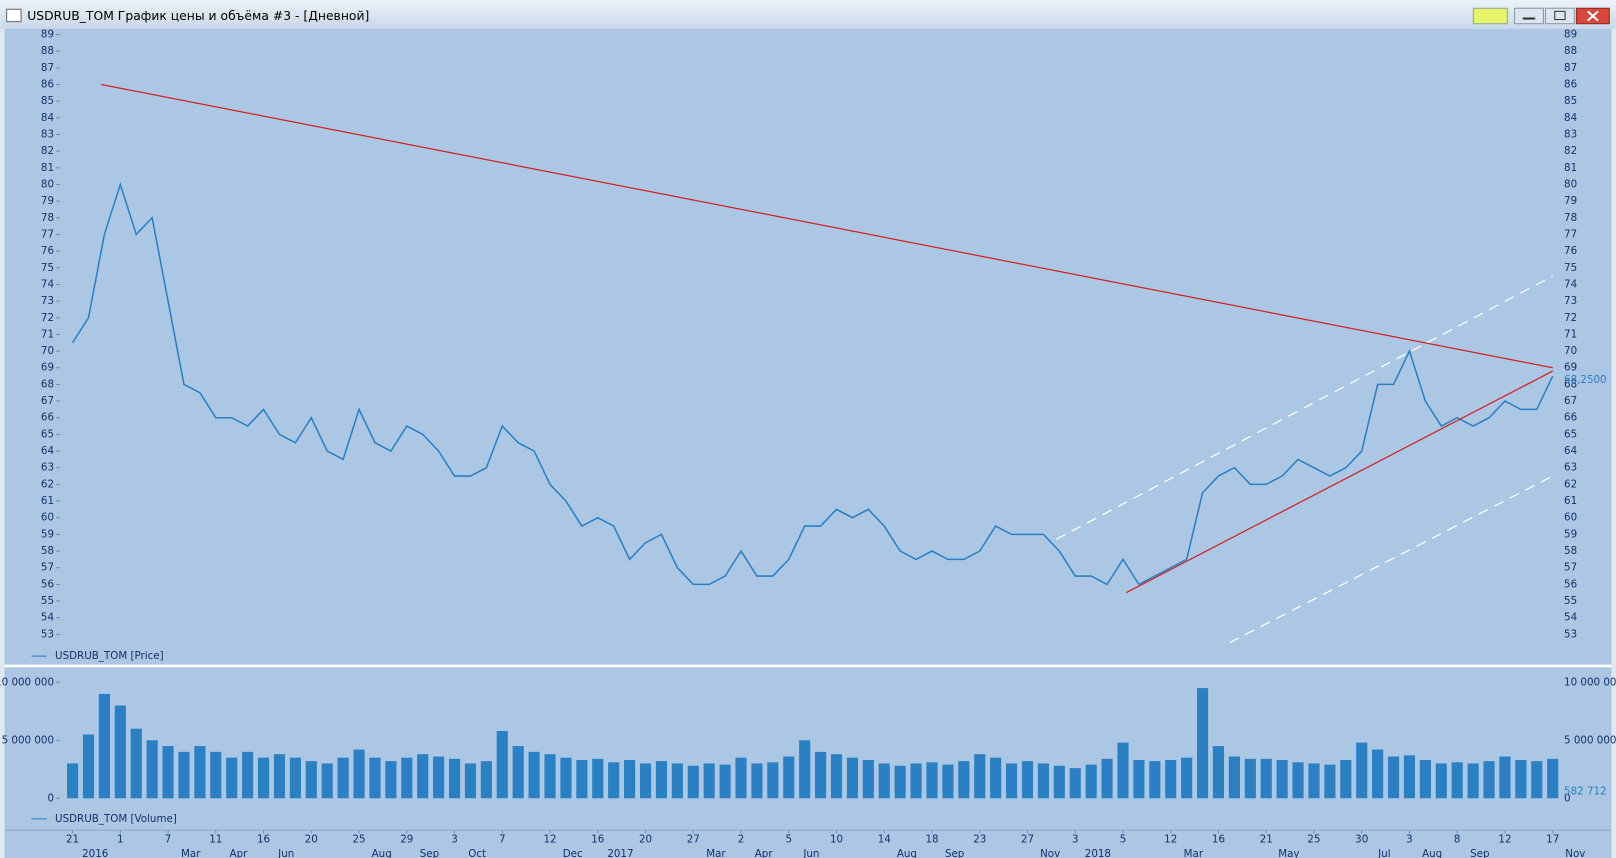 This screenshot has height=858, width=1616. What do you see at coordinates (1570, 568) in the screenshot?
I see `y-tick-label-right: 57` at bounding box center [1570, 568].